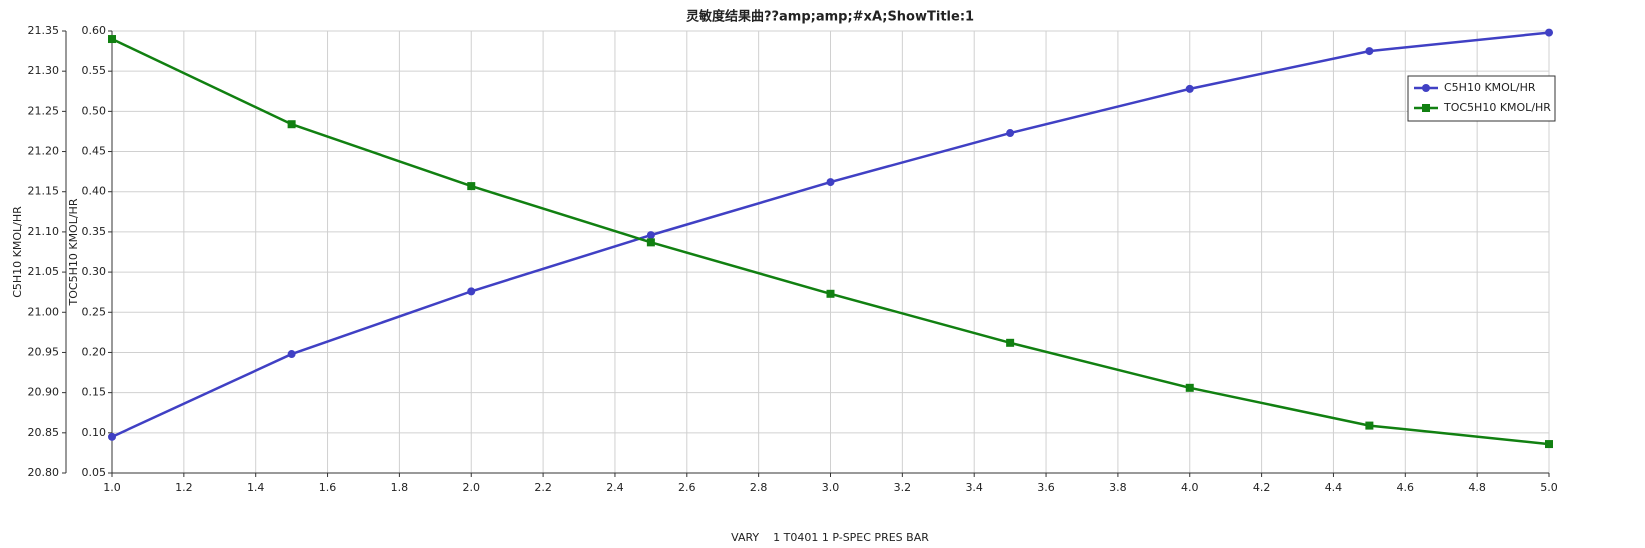 This screenshot has height=548, width=1645. What do you see at coordinates (830, 537) in the screenshot?
I see `x-axis-label: VARY 1 T0401 1 P-SPEC PRES BAR` at bounding box center [830, 537].